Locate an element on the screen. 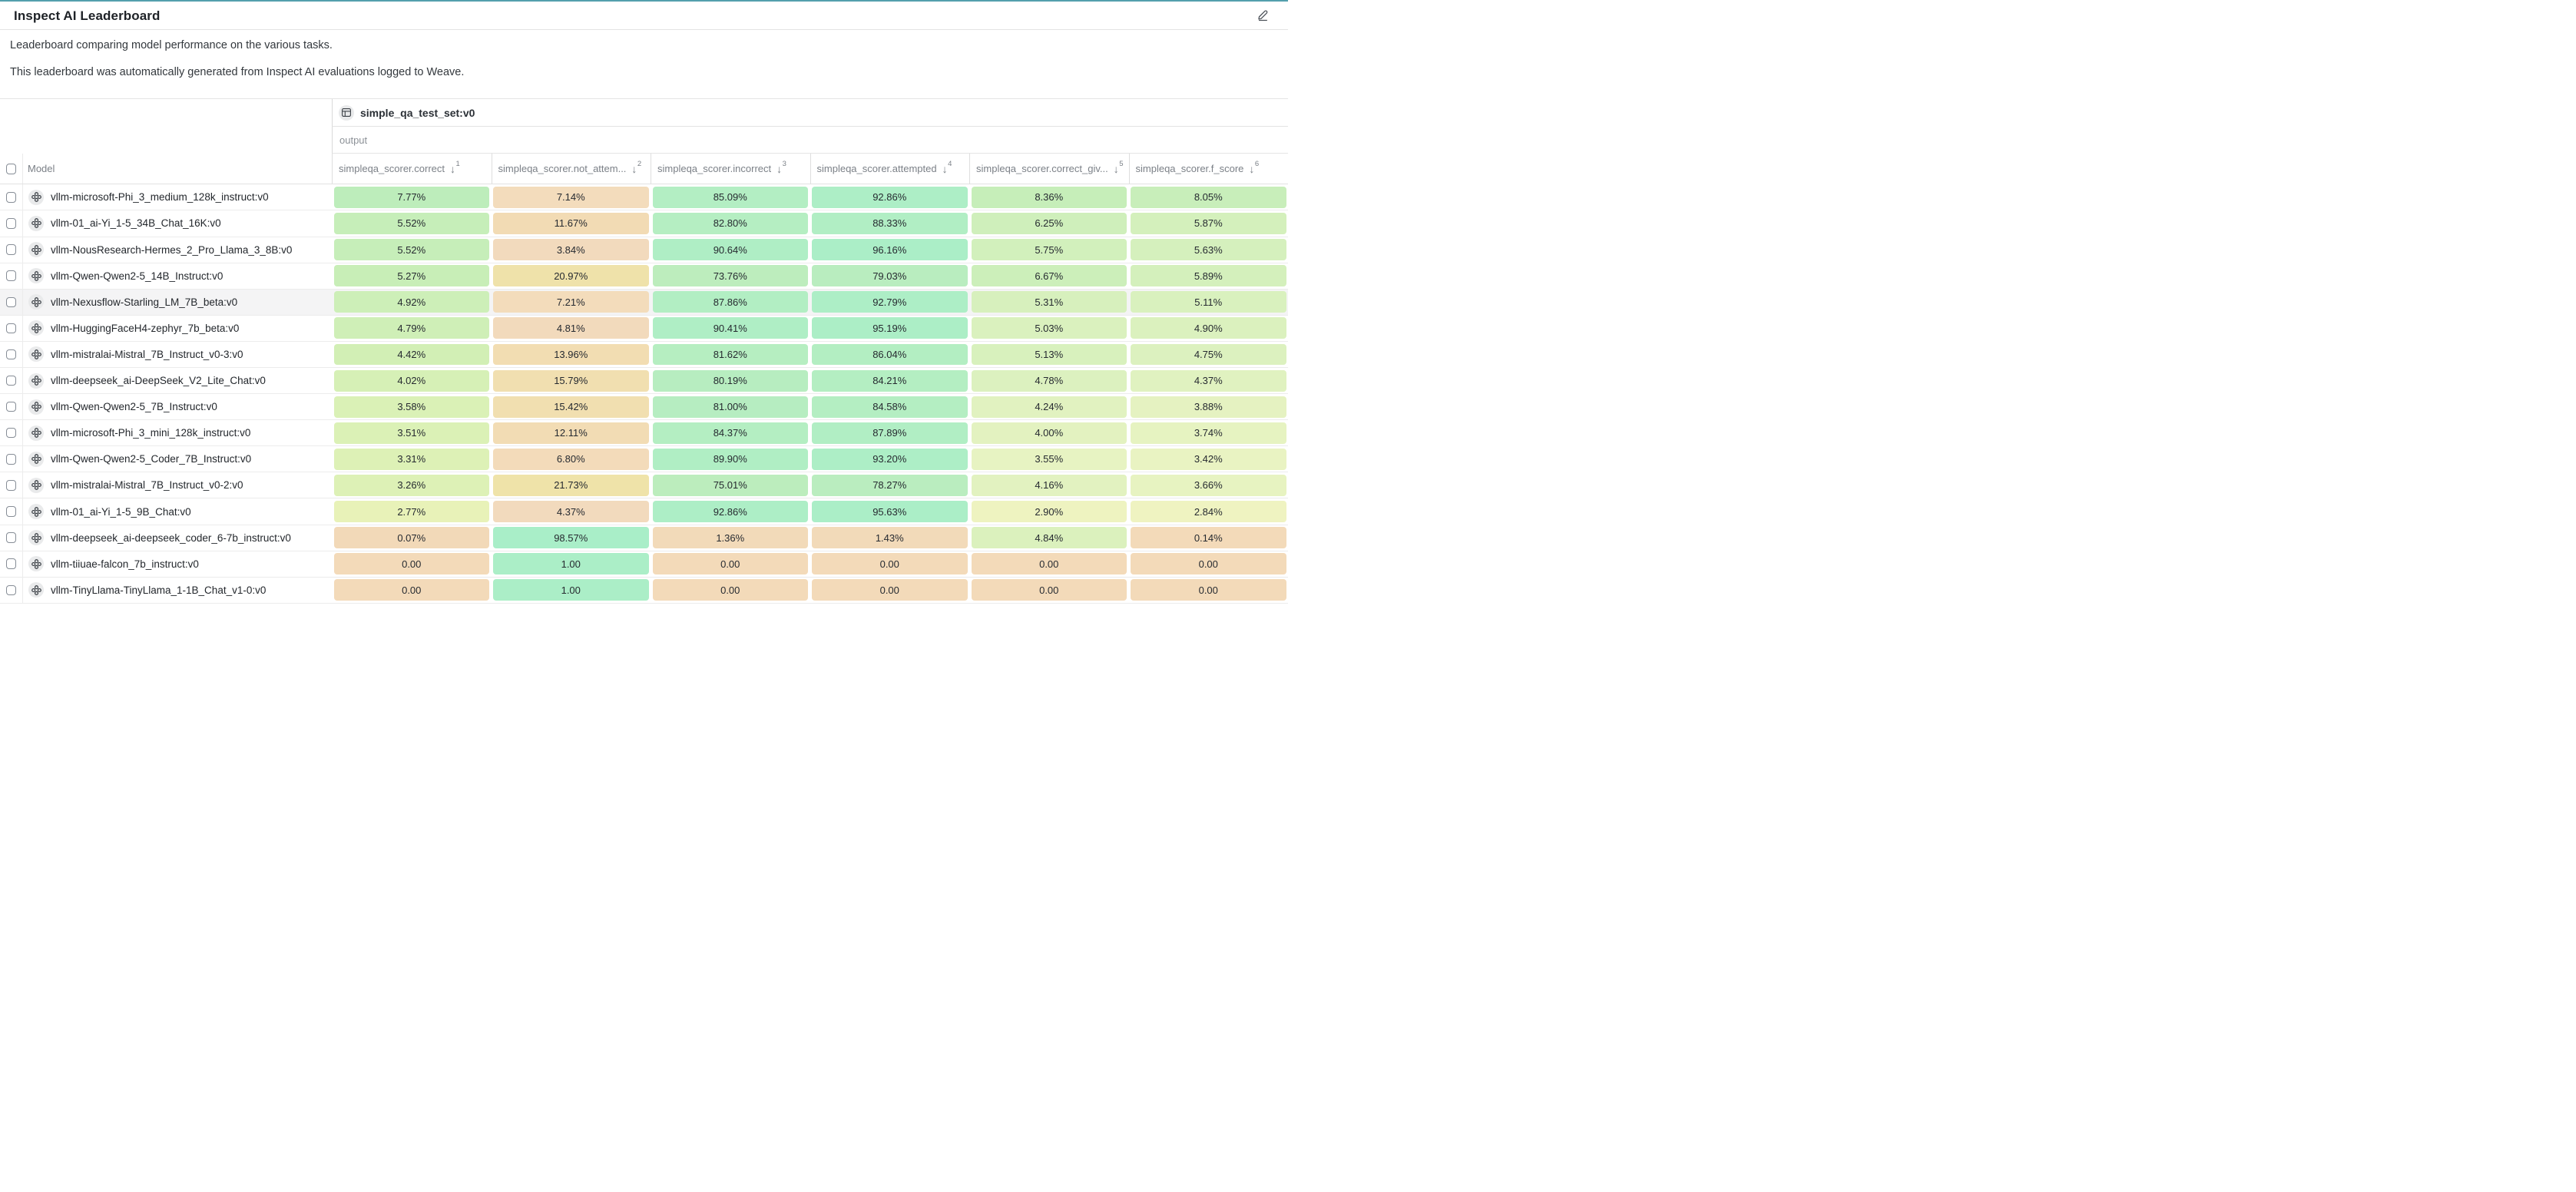 The image size is (2576, 1192). model-link: vllm-Qwen-Qwen2-5_14B_Instruct:v0 is located at coordinates (177, 276).